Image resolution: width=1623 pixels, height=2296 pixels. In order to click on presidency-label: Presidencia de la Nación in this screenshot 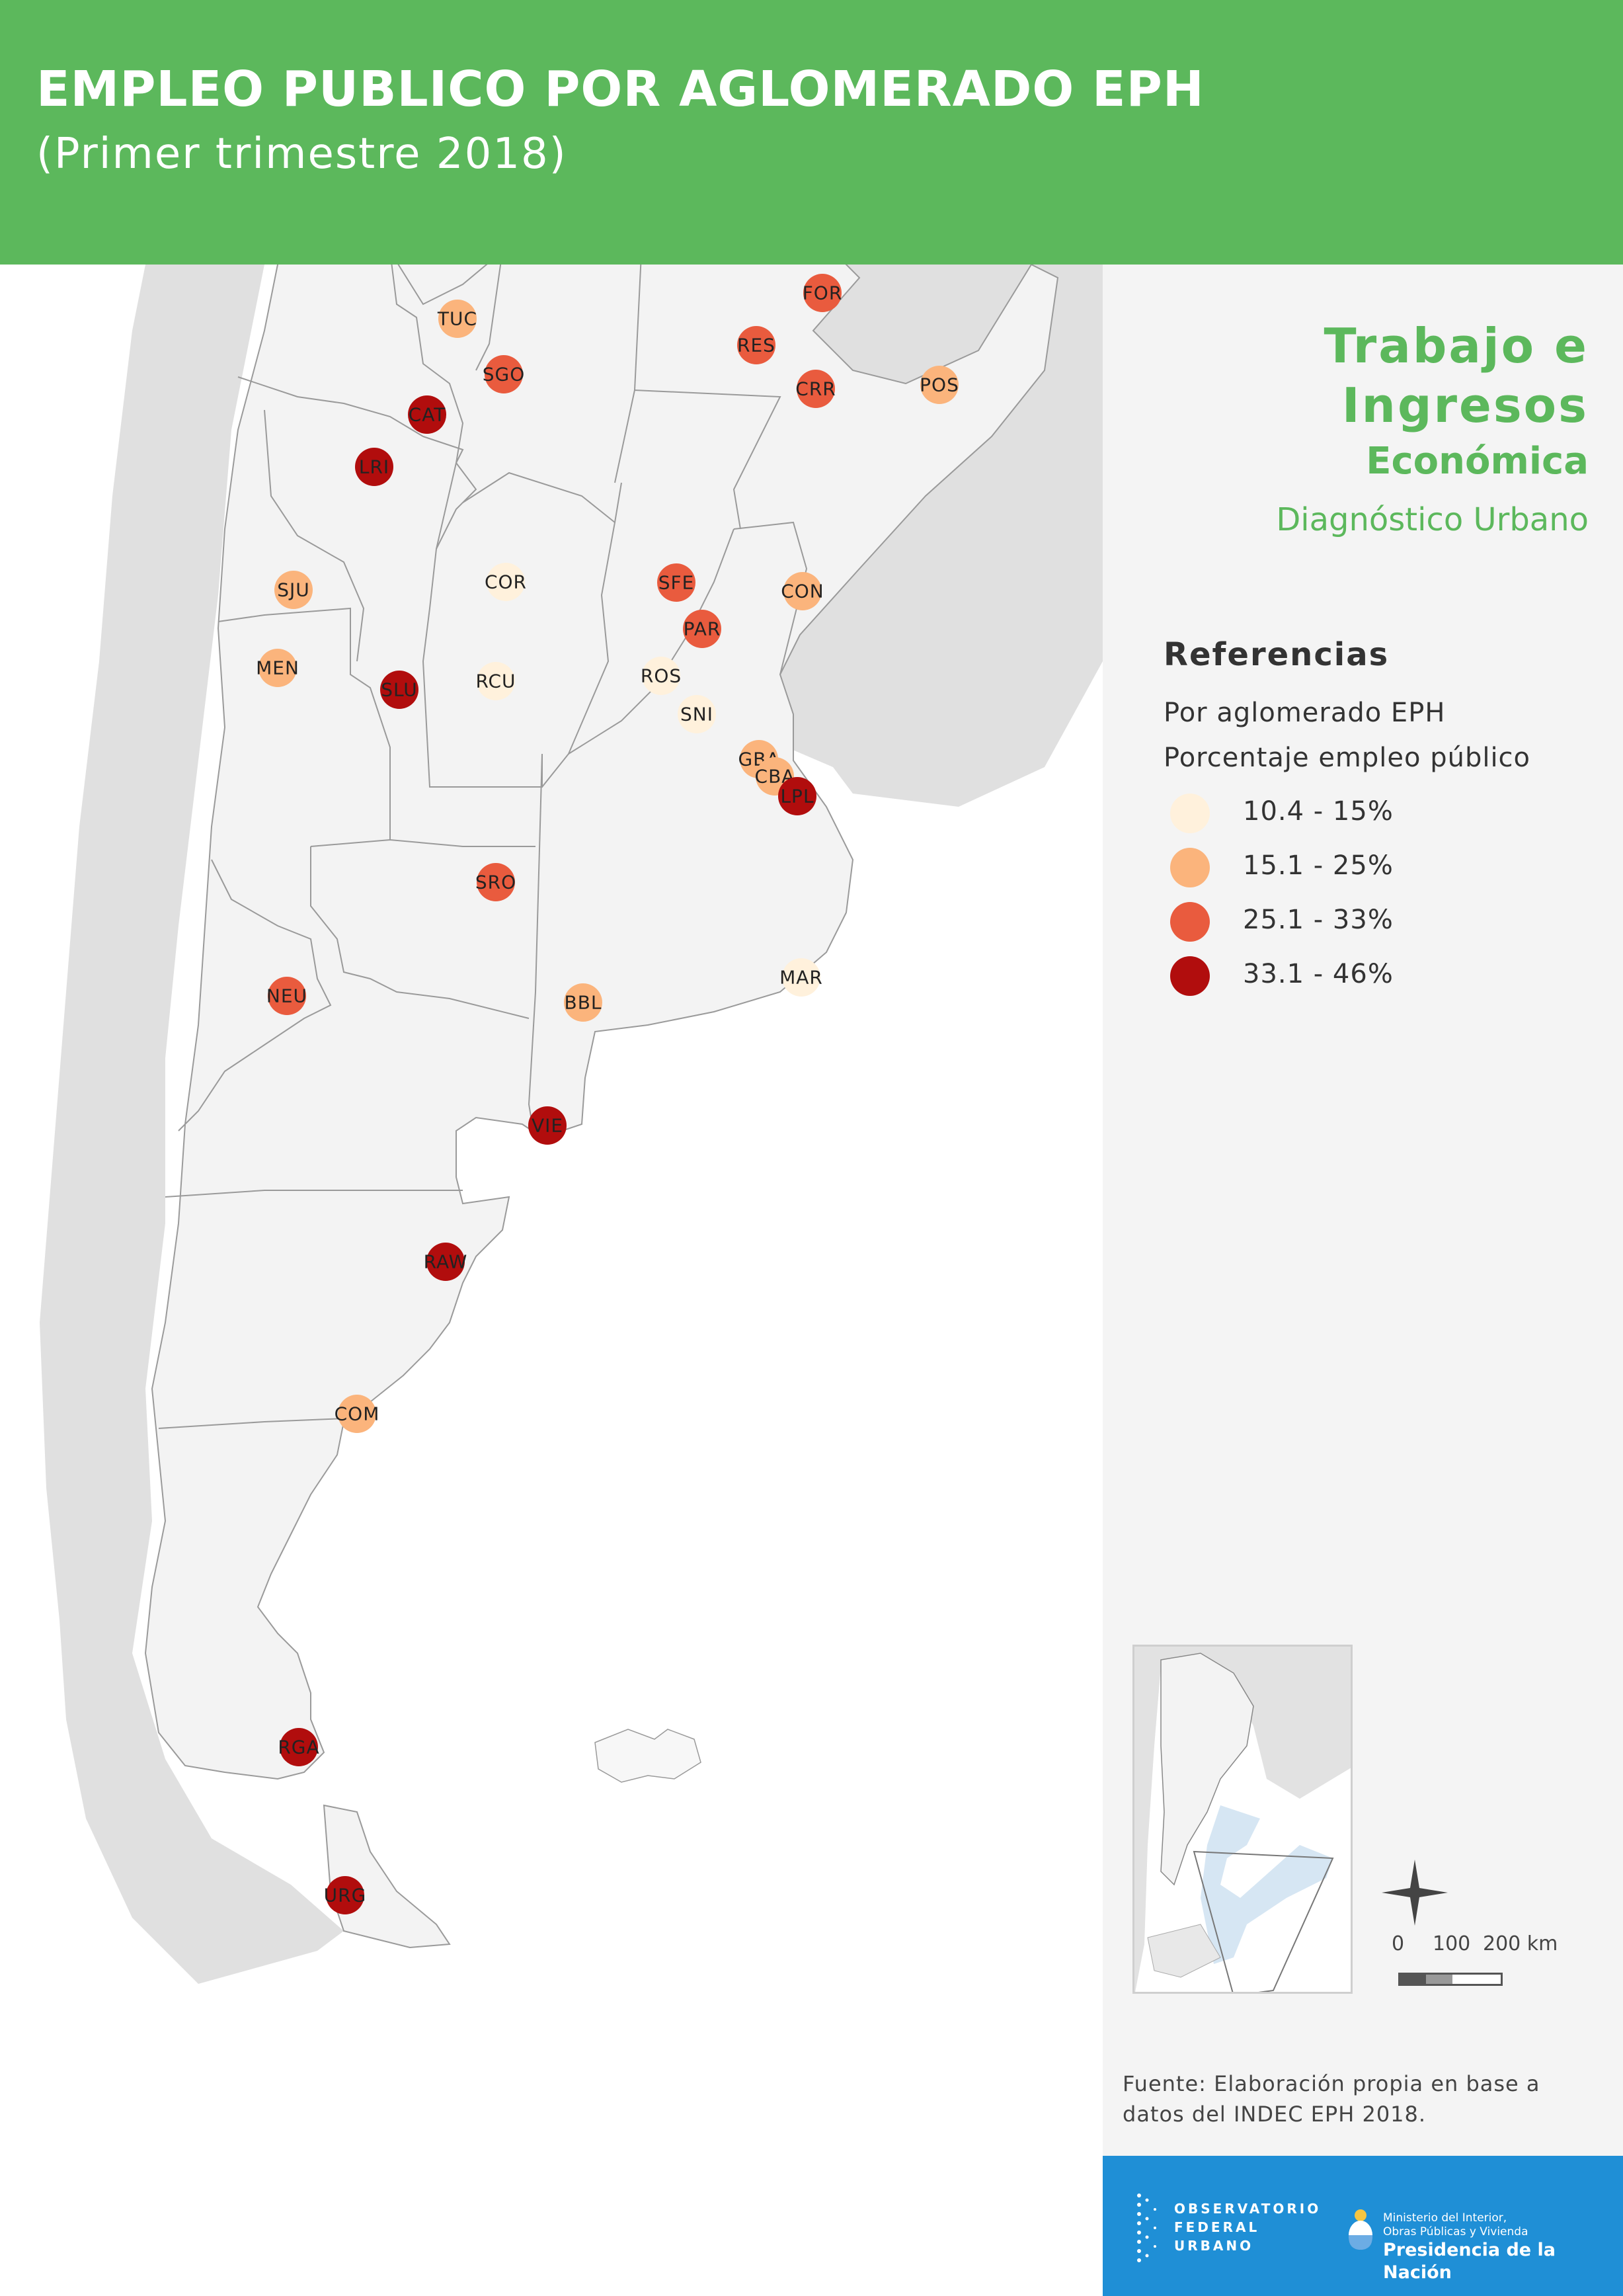, I will do `click(1469, 2261)`.